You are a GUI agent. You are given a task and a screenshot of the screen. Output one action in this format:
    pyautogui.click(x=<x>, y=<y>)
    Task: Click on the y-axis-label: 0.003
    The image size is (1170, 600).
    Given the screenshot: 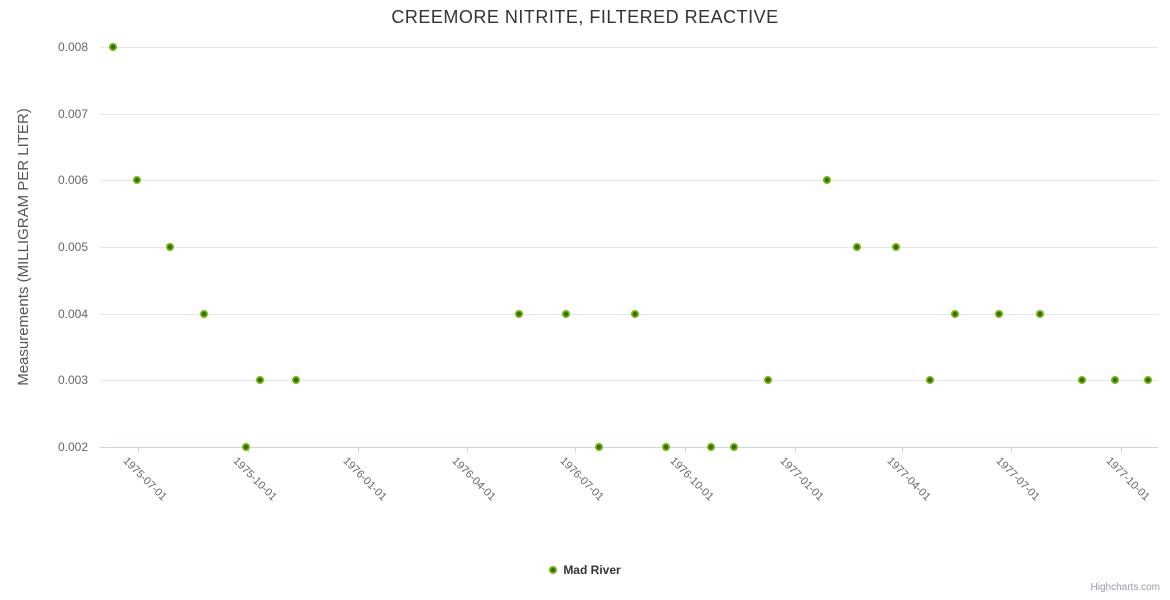 What is the action you would take?
    pyautogui.click(x=72, y=380)
    